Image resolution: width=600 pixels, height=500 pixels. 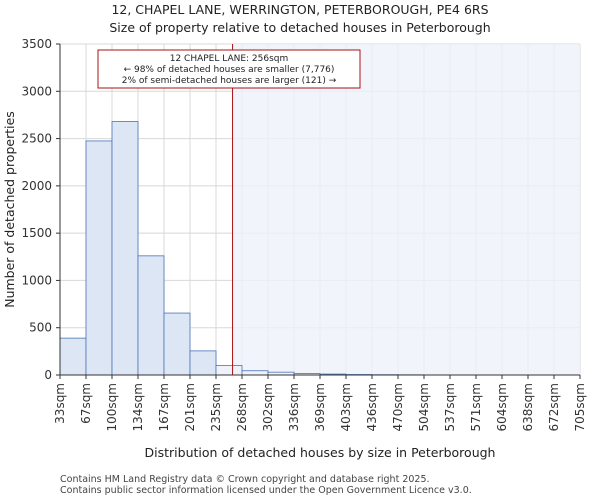 What do you see at coordinates (48, 375) in the screenshot?
I see `y-tick-label: 0` at bounding box center [48, 375].